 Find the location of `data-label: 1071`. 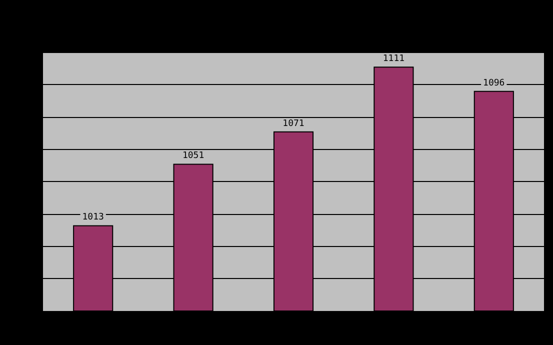

data-label: 1071 is located at coordinates (293, 123).